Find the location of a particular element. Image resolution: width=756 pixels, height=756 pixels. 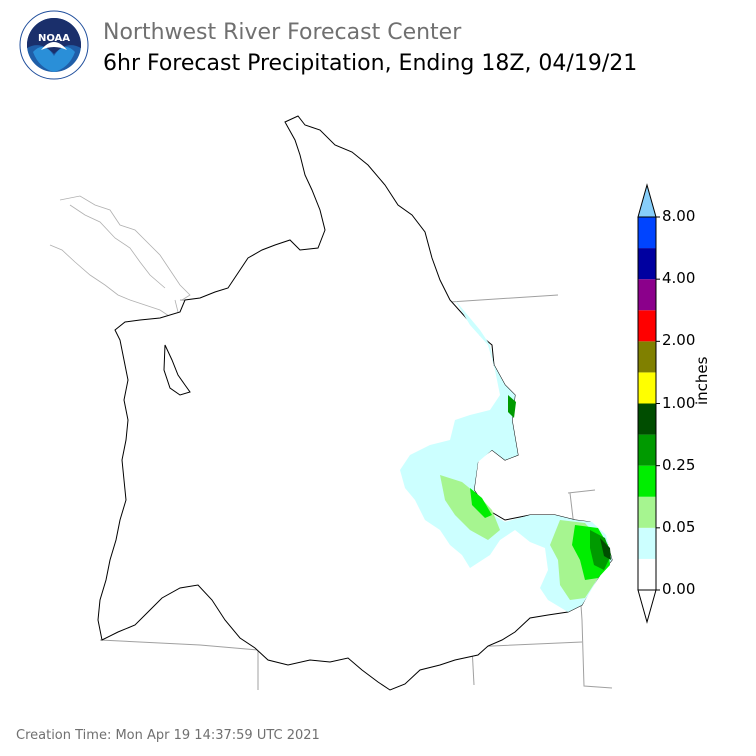

colorbar-tick-label: 0.05 is located at coordinates (679, 526).